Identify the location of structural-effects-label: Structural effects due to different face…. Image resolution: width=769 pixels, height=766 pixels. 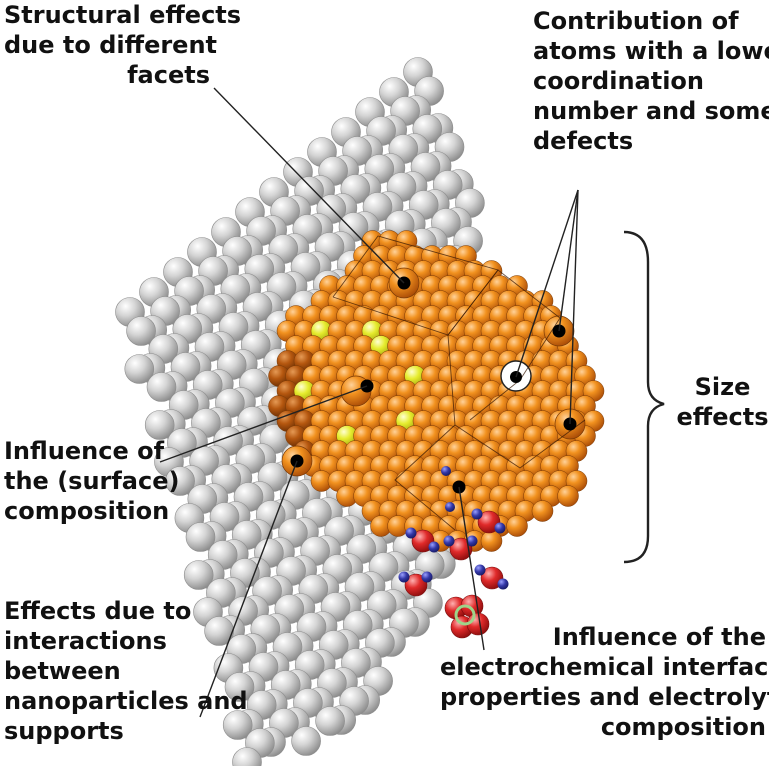
(123, 45).